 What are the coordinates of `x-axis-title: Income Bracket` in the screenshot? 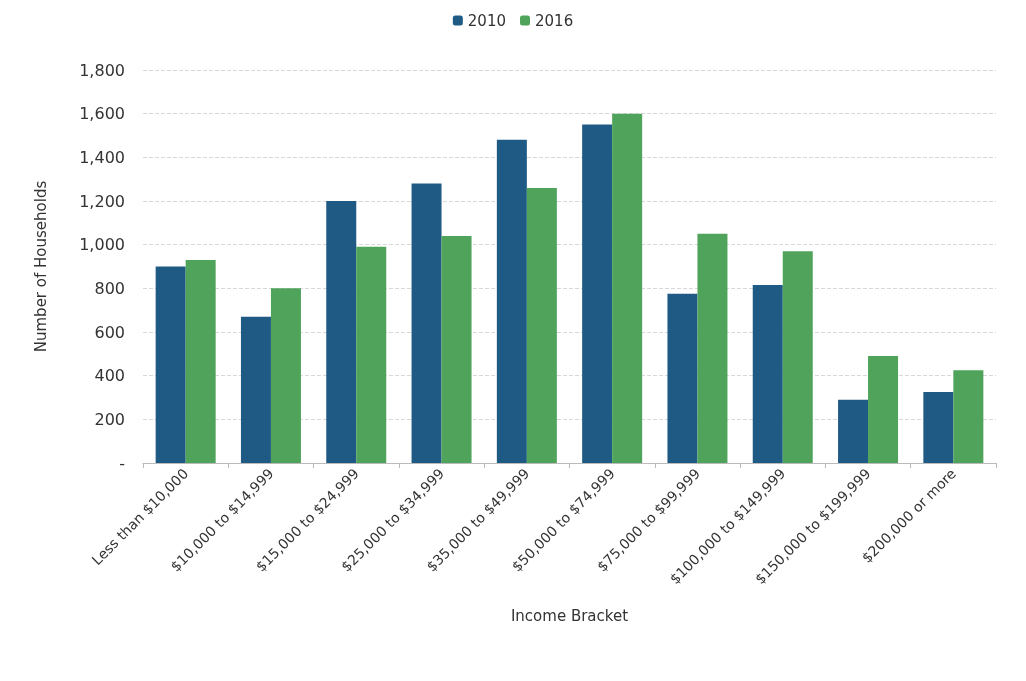 It's located at (569, 615).